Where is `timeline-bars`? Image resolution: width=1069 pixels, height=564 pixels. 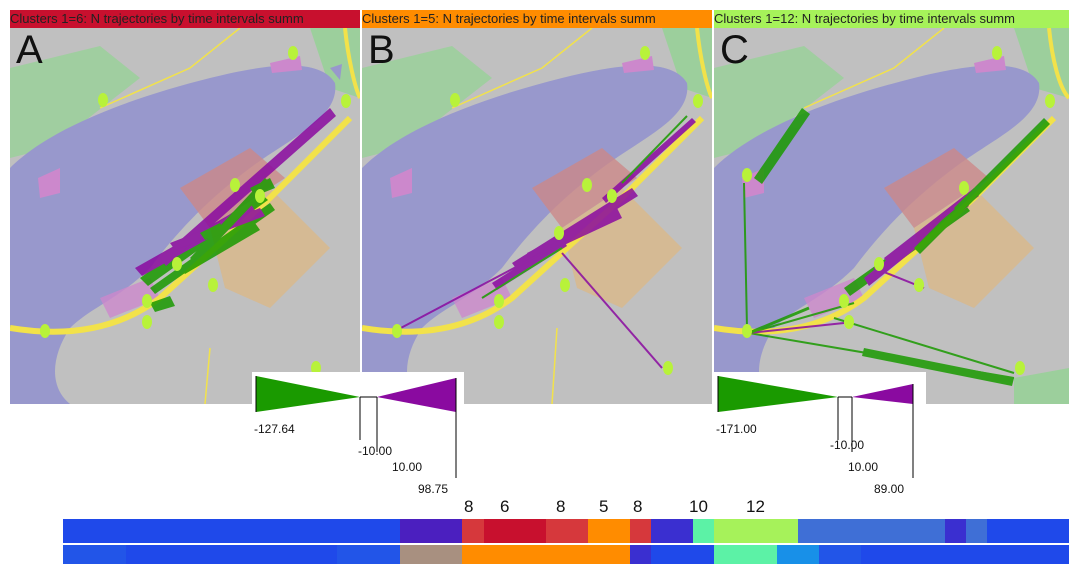 timeline-bars is located at coordinates (566, 541).